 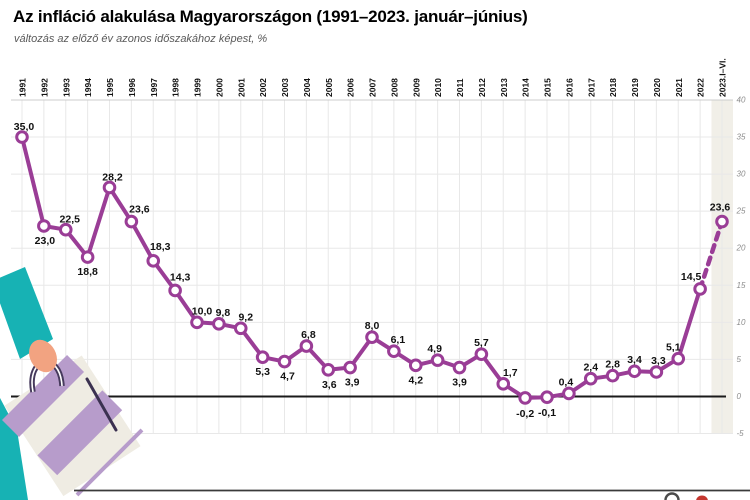 I want to click on value-label: 4,2, so click(x=415, y=380).